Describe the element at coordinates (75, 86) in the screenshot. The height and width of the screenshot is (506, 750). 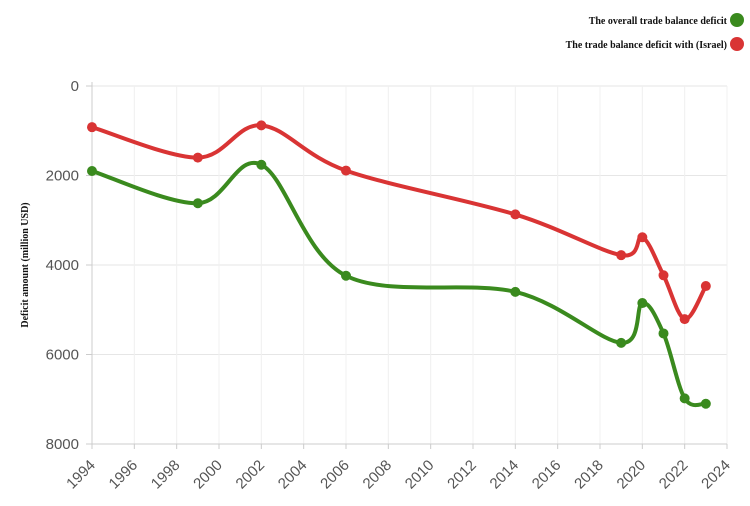
I see `y-tick-label: 0` at that location.